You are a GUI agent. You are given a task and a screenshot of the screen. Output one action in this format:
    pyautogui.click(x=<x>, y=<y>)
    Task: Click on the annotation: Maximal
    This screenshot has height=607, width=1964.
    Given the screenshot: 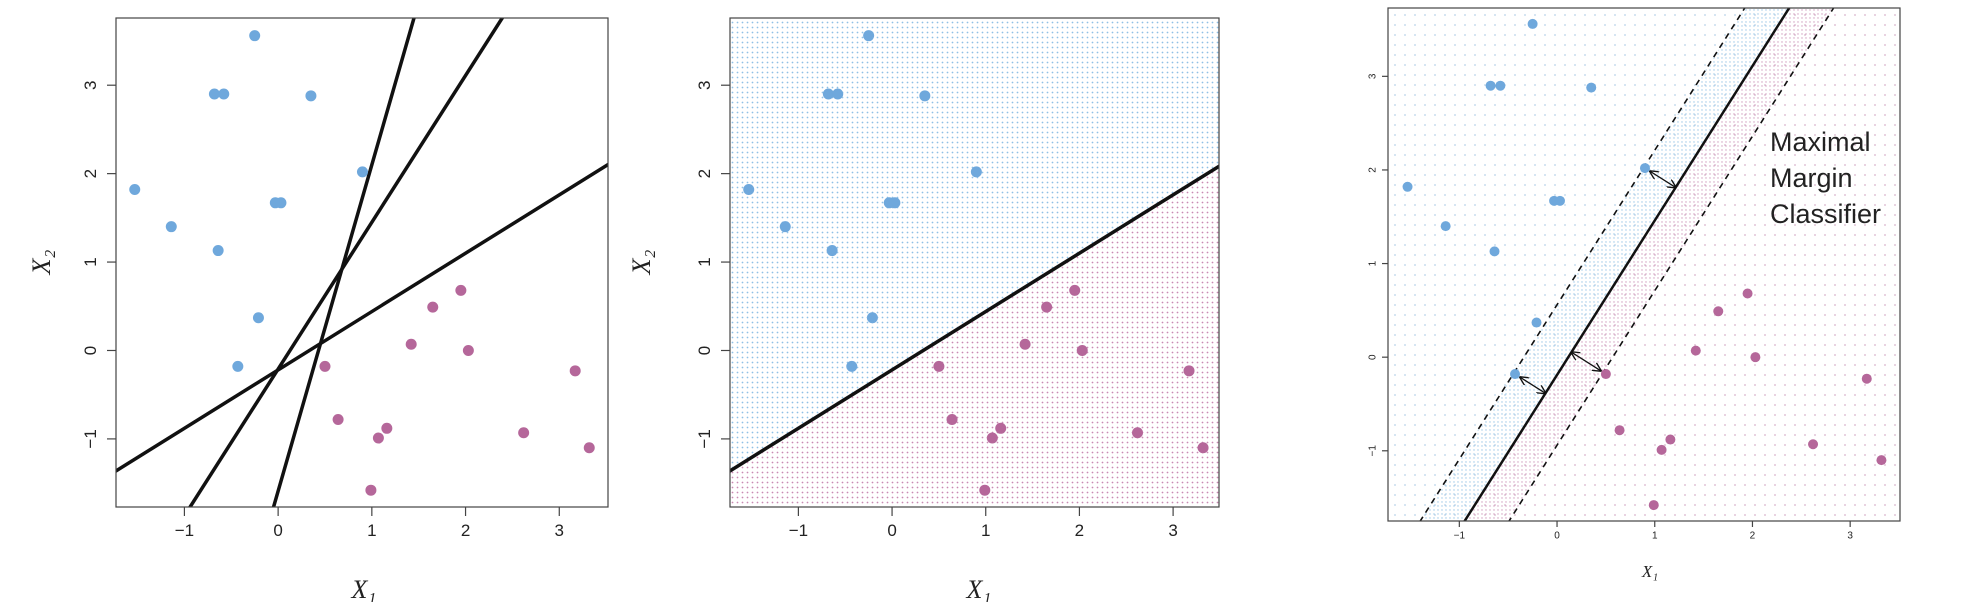 What is the action you would take?
    pyautogui.click(x=1820, y=142)
    